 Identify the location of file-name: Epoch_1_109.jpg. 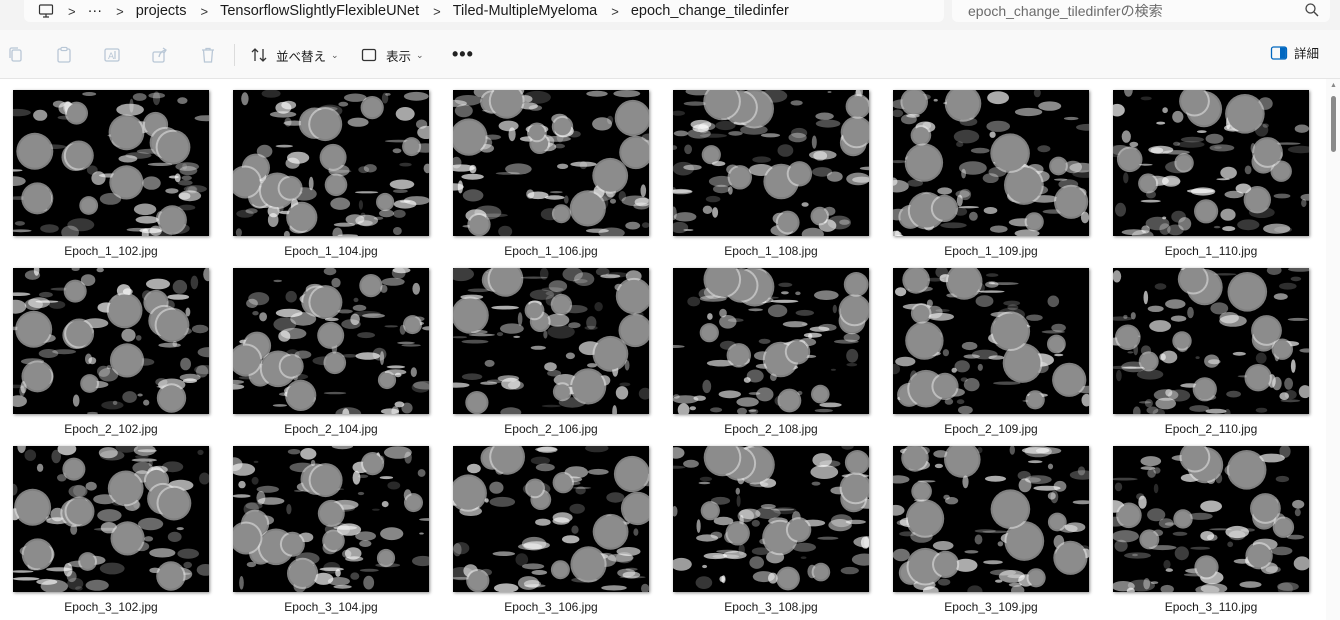
(991, 251).